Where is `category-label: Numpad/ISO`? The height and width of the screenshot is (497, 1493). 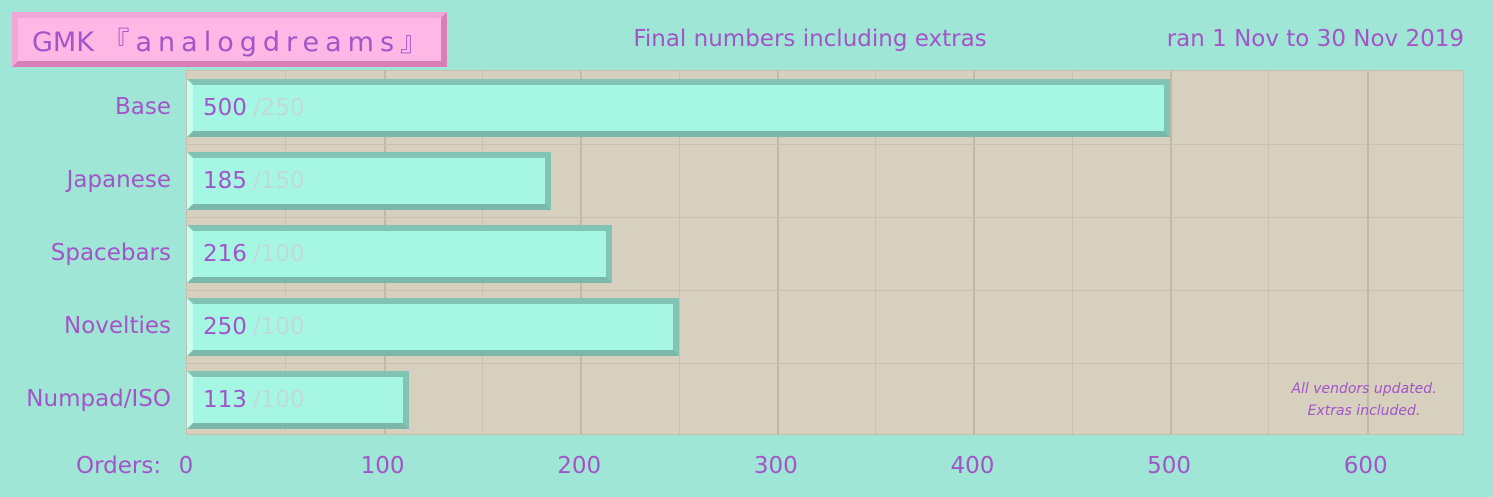
category-label: Numpad/ISO is located at coordinates (98, 398).